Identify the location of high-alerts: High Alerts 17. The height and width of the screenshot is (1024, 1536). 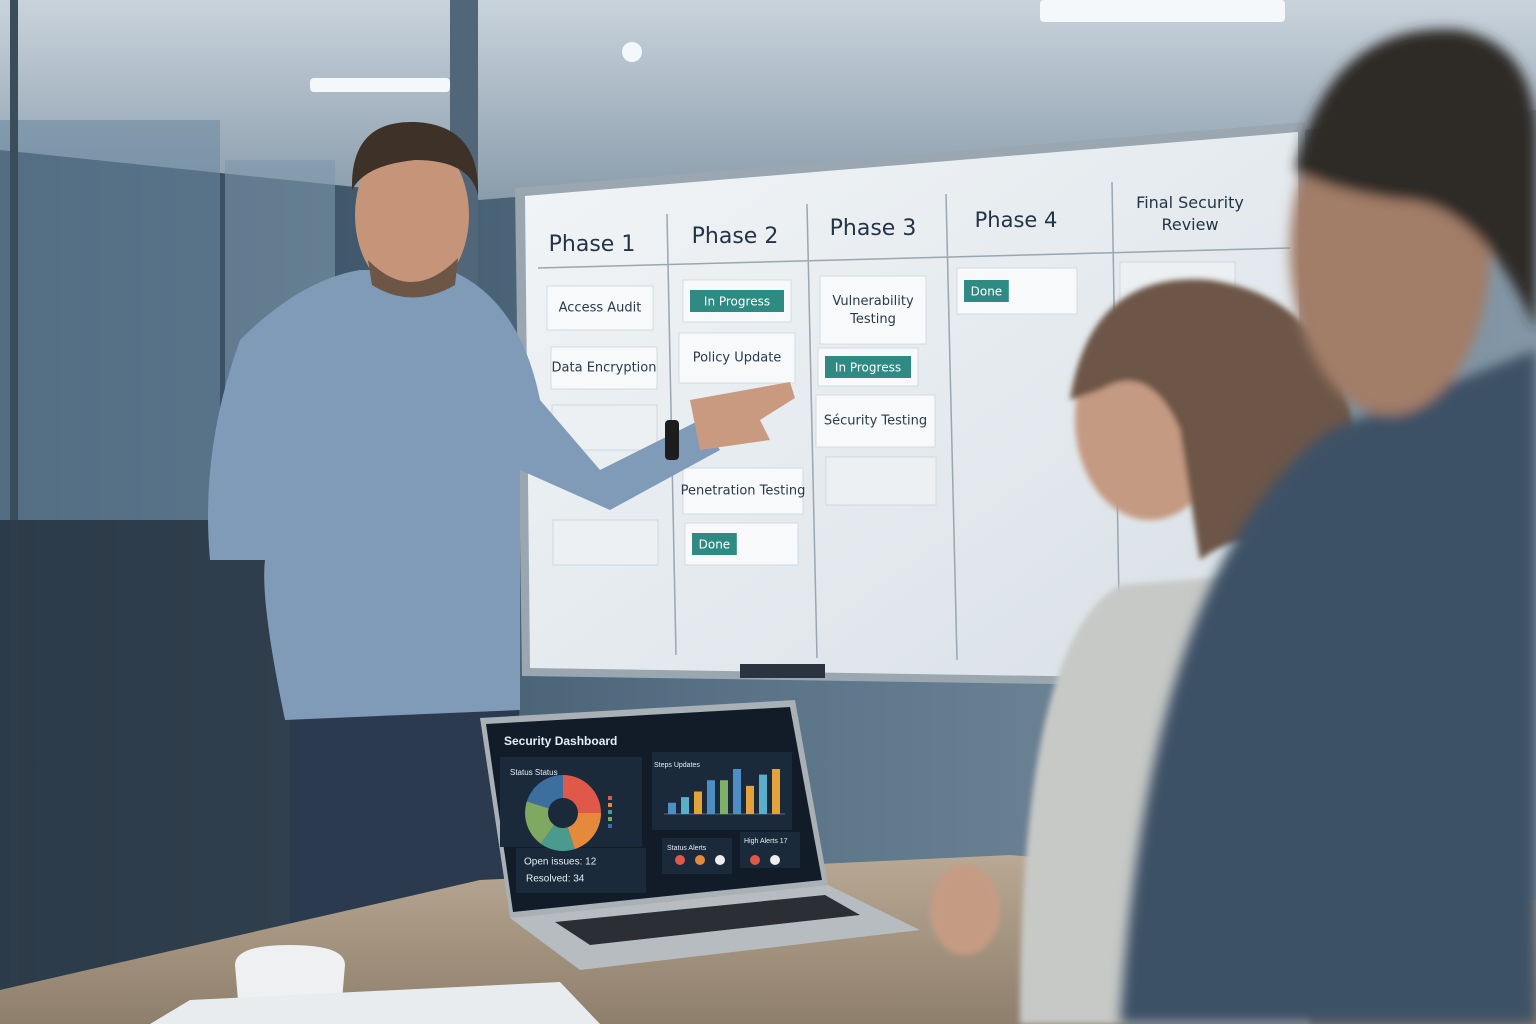
(766, 841).